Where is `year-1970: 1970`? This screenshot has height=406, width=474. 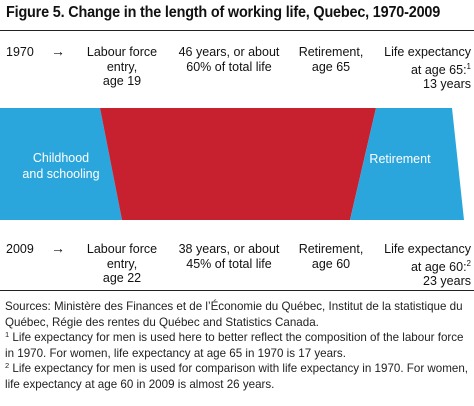
year-1970: 1970 is located at coordinates (20, 52).